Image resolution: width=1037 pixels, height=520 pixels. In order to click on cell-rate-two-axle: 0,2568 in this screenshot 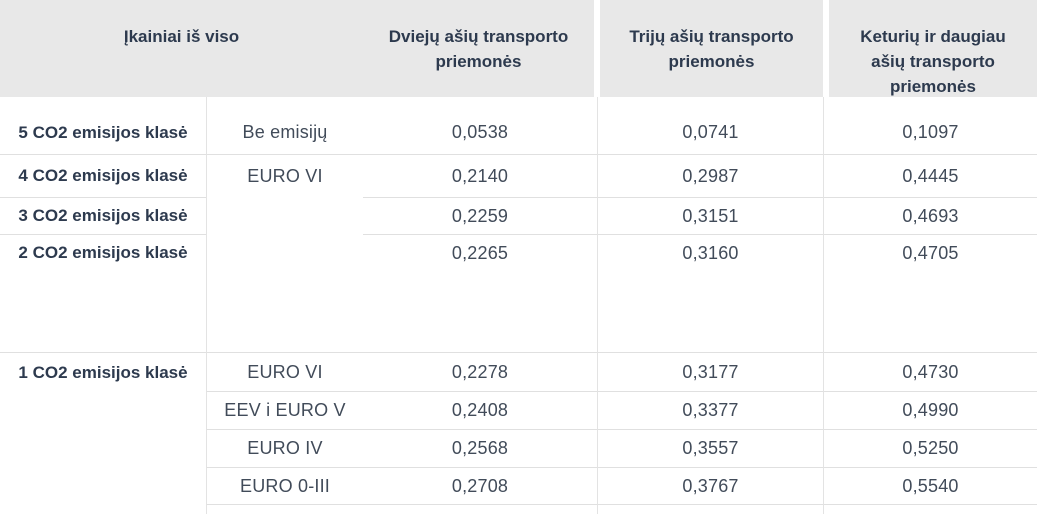, I will do `click(480, 449)`.